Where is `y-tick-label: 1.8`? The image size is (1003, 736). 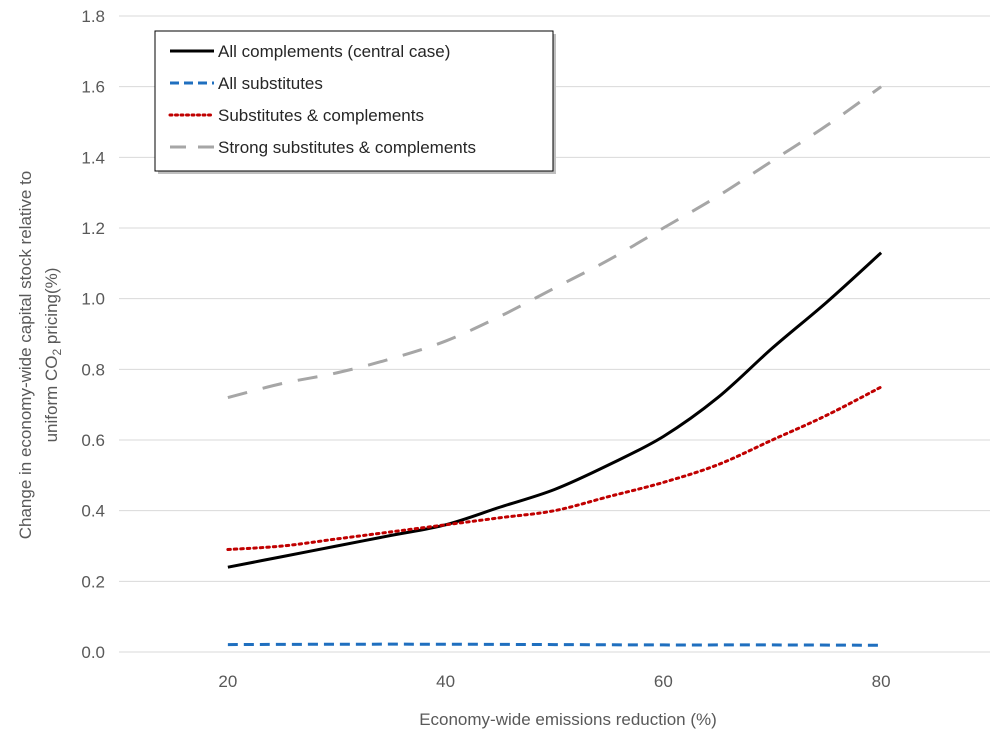 y-tick-label: 1.8 is located at coordinates (93, 16).